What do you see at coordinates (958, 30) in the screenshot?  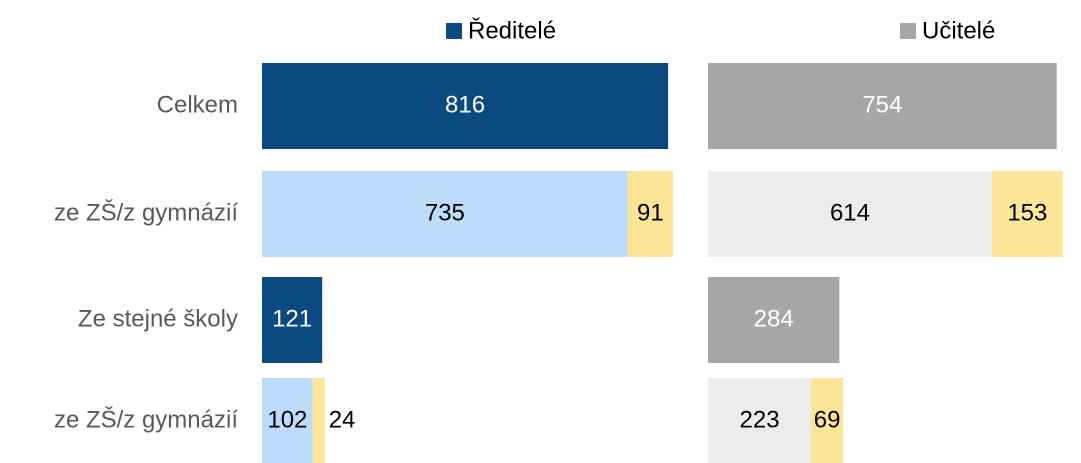 I see `legend-label: Učitelé` at bounding box center [958, 30].